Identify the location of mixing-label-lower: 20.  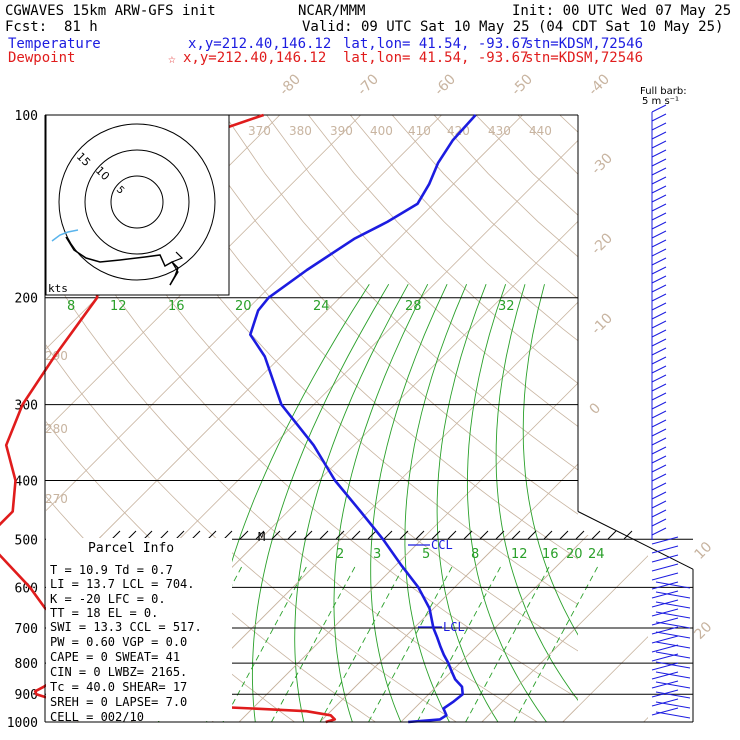
(574, 554).